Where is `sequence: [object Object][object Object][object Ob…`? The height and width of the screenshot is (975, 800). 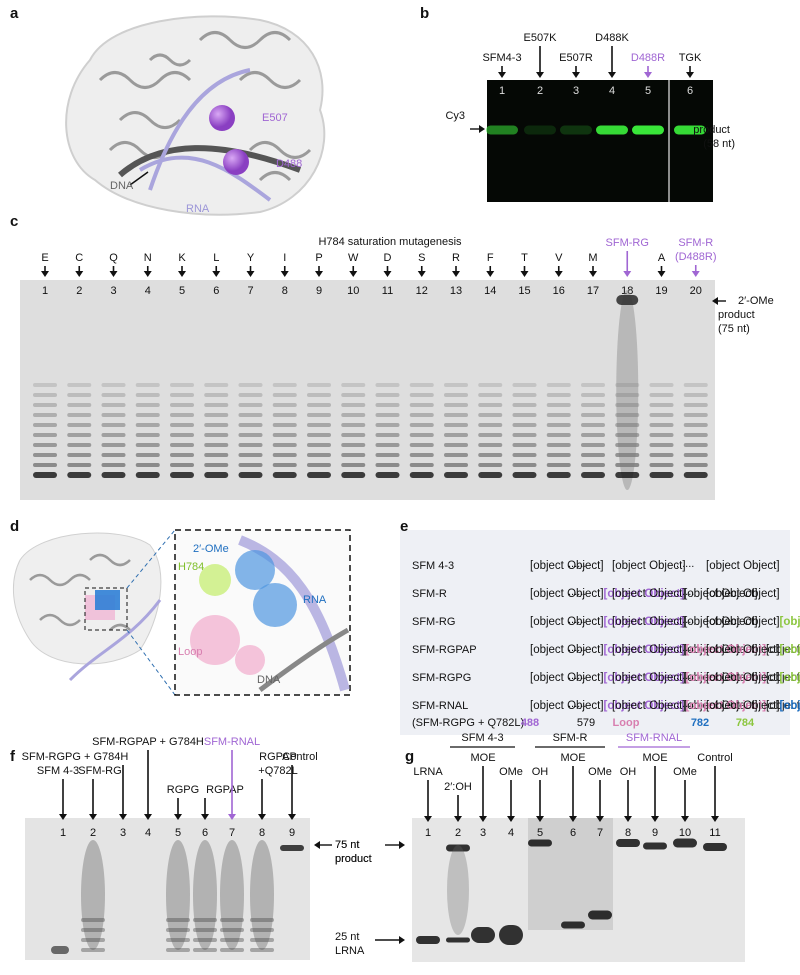 sequence: [object Object][object Object][object Ob… is located at coordinates (753, 622).